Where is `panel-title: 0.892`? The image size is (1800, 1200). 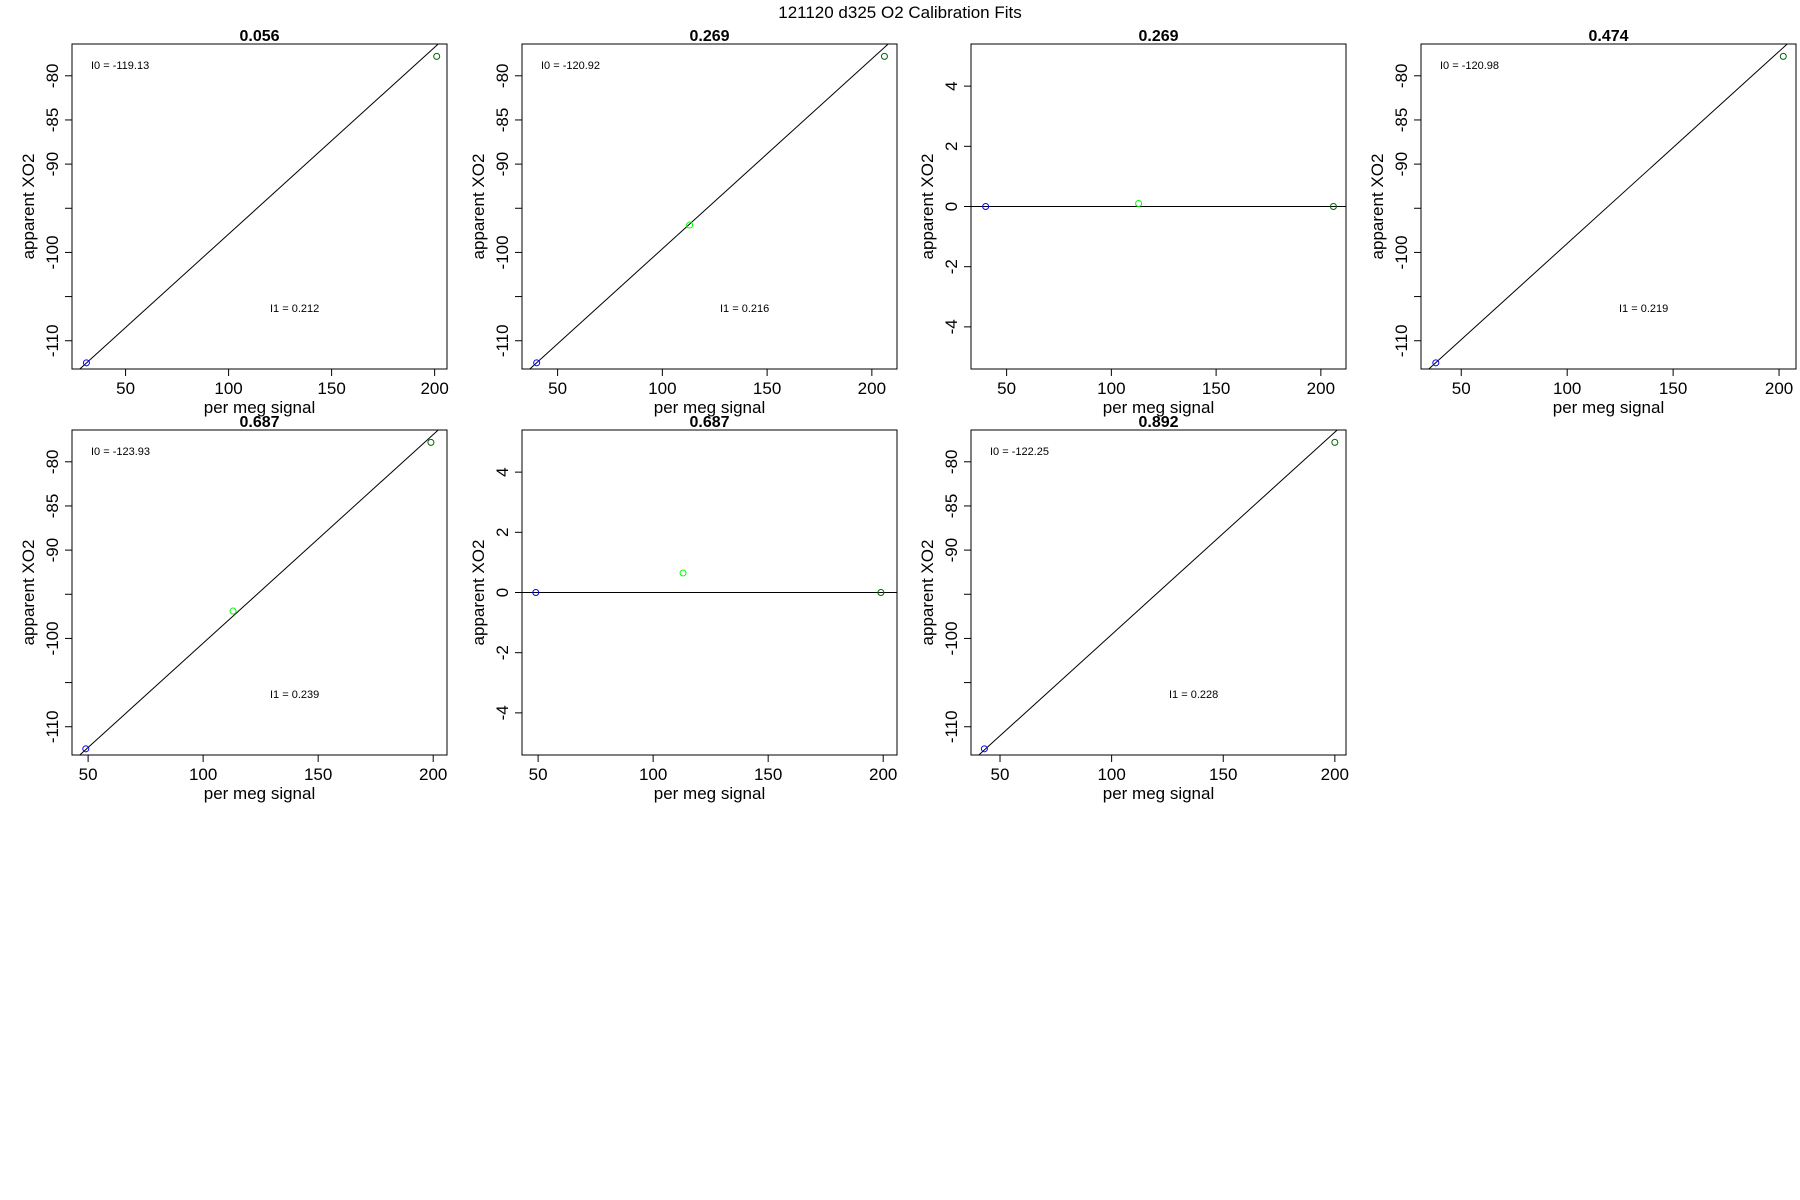 panel-title: 0.892 is located at coordinates (1158, 422).